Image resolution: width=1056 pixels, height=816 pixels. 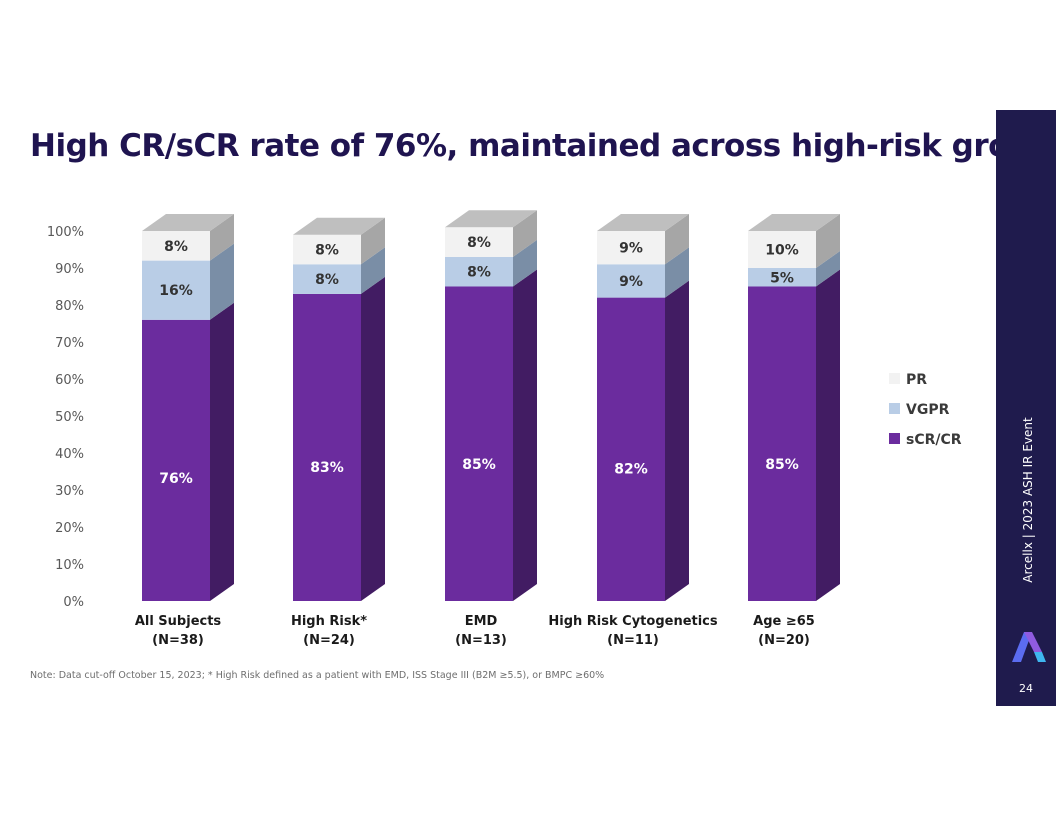 What do you see at coordinates (69, 565) in the screenshot?
I see `y-tick-label: 10%` at bounding box center [69, 565].